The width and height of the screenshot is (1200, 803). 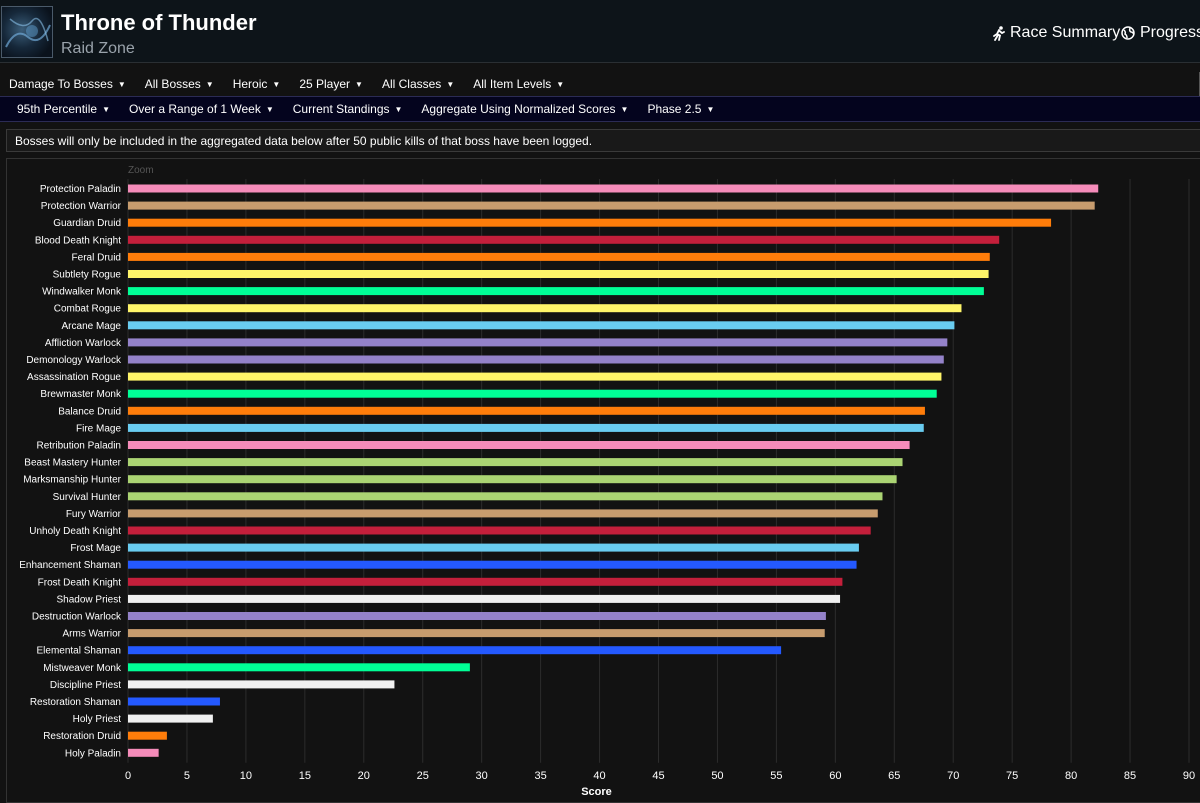 I want to click on bar-fury-warrior, so click(x=503, y=513).